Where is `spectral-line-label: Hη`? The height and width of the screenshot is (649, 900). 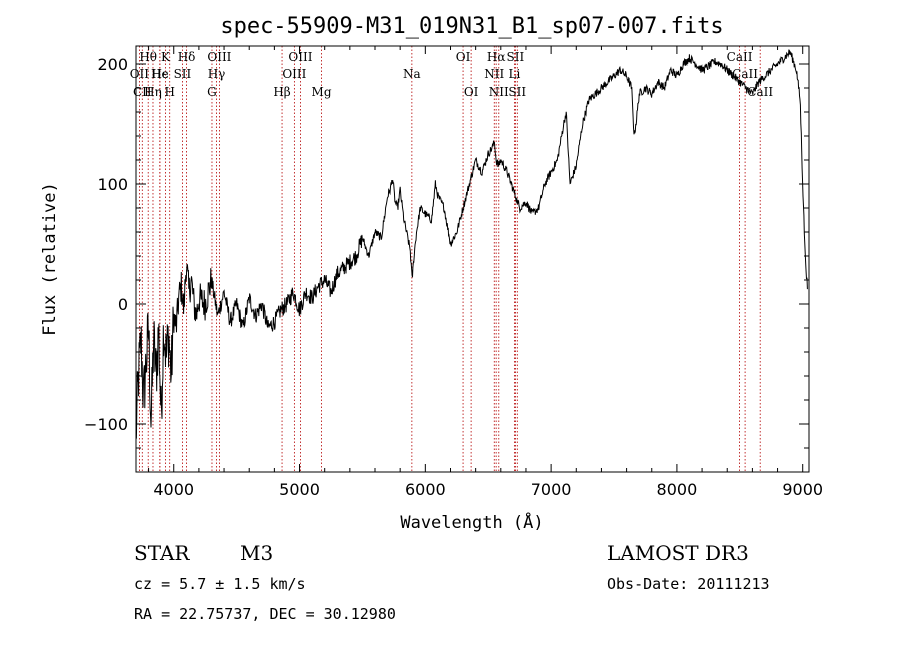 spectral-line-label: Hη is located at coordinates (153, 92).